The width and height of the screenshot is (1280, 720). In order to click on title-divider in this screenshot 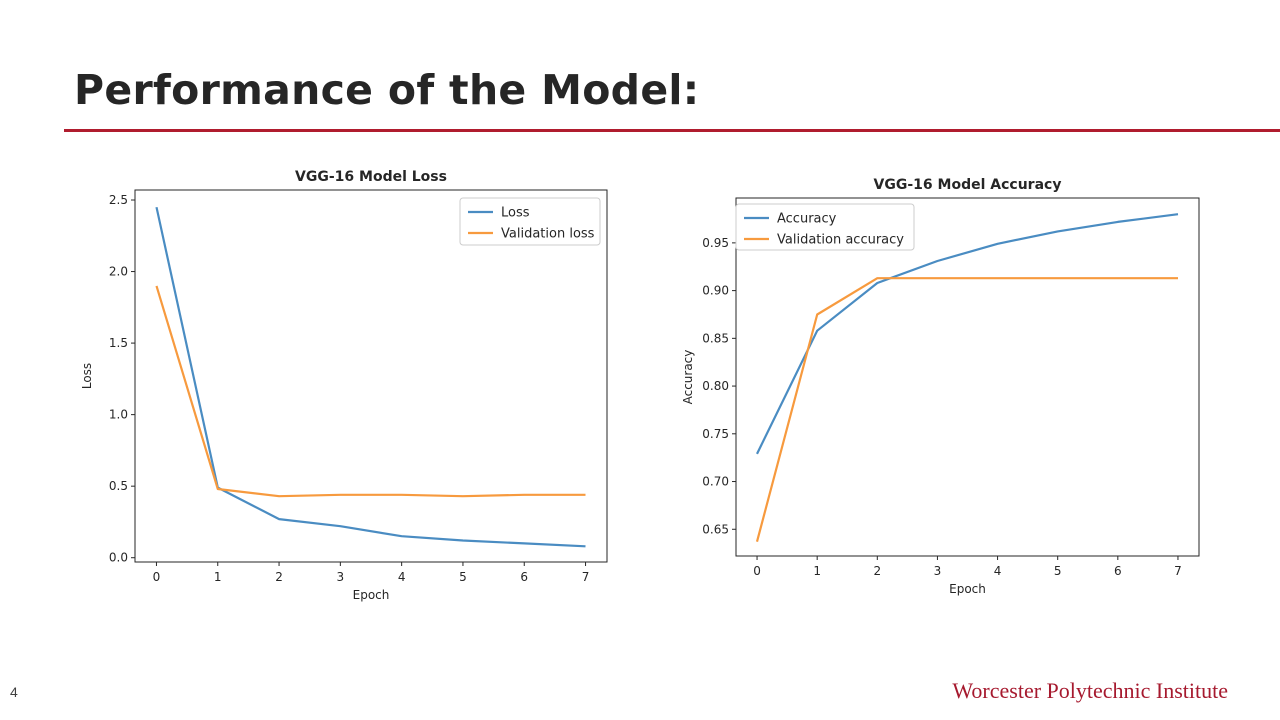, I will do `click(672, 130)`.